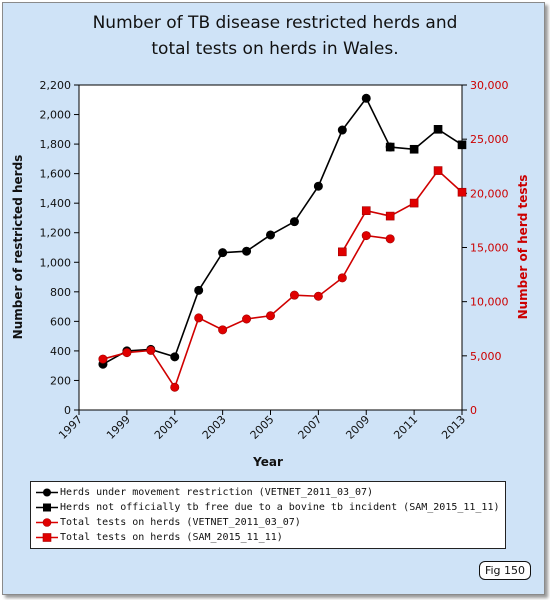 The width and height of the screenshot is (550, 600). I want to click on legend-swatch-black-circle, so click(47, 492).